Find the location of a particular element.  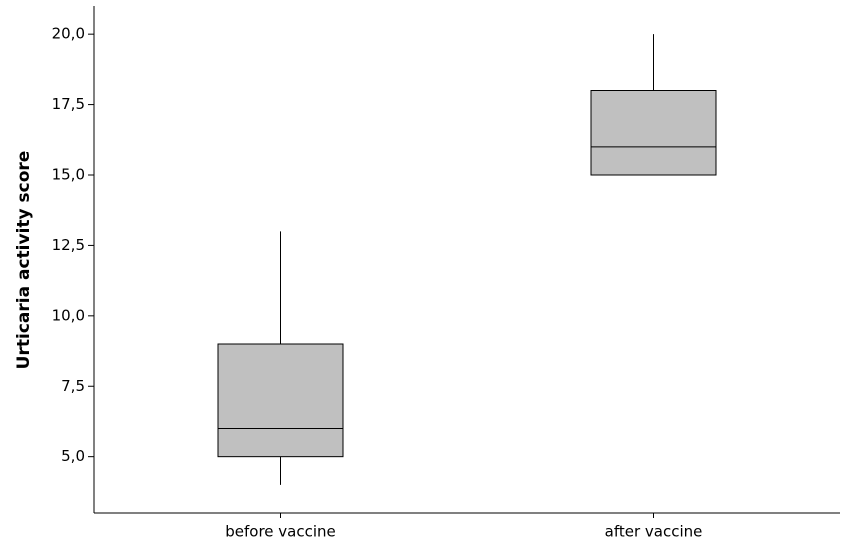

x-tick-label: after vaccine is located at coordinates (654, 532).